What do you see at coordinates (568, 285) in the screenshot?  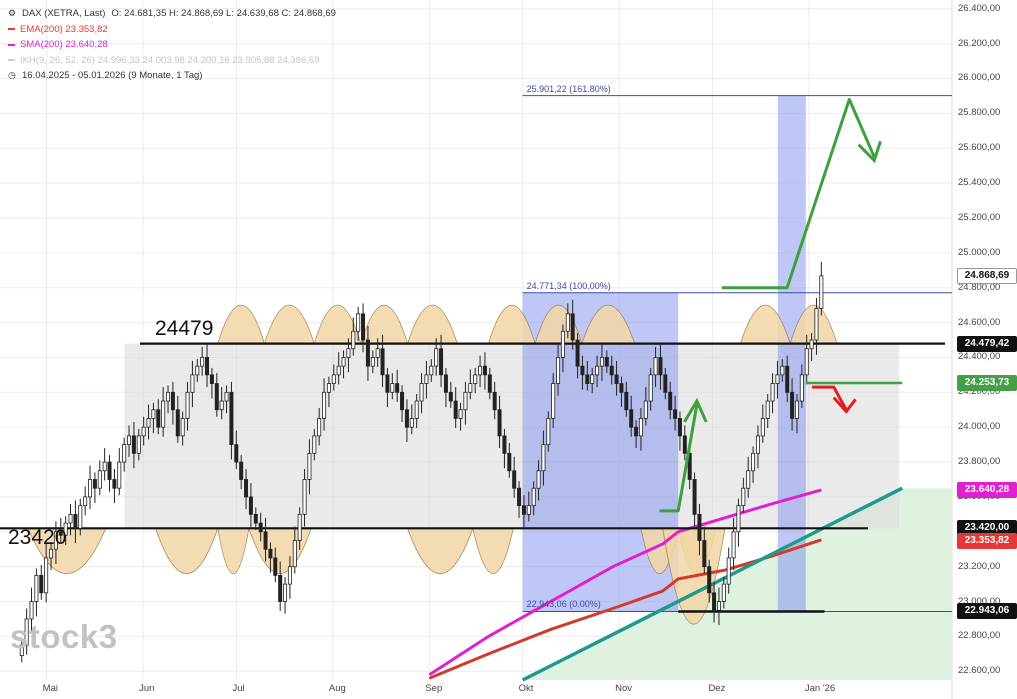 I see `fib-level-label: 24.771,34 (100.00%)` at bounding box center [568, 285].